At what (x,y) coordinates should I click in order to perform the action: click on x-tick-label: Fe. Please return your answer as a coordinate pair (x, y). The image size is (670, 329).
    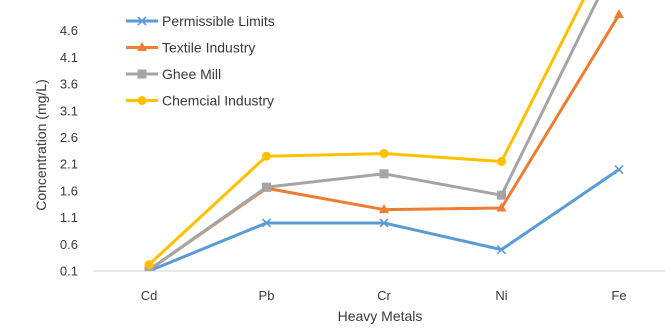
    Looking at the image, I should click on (618, 295).